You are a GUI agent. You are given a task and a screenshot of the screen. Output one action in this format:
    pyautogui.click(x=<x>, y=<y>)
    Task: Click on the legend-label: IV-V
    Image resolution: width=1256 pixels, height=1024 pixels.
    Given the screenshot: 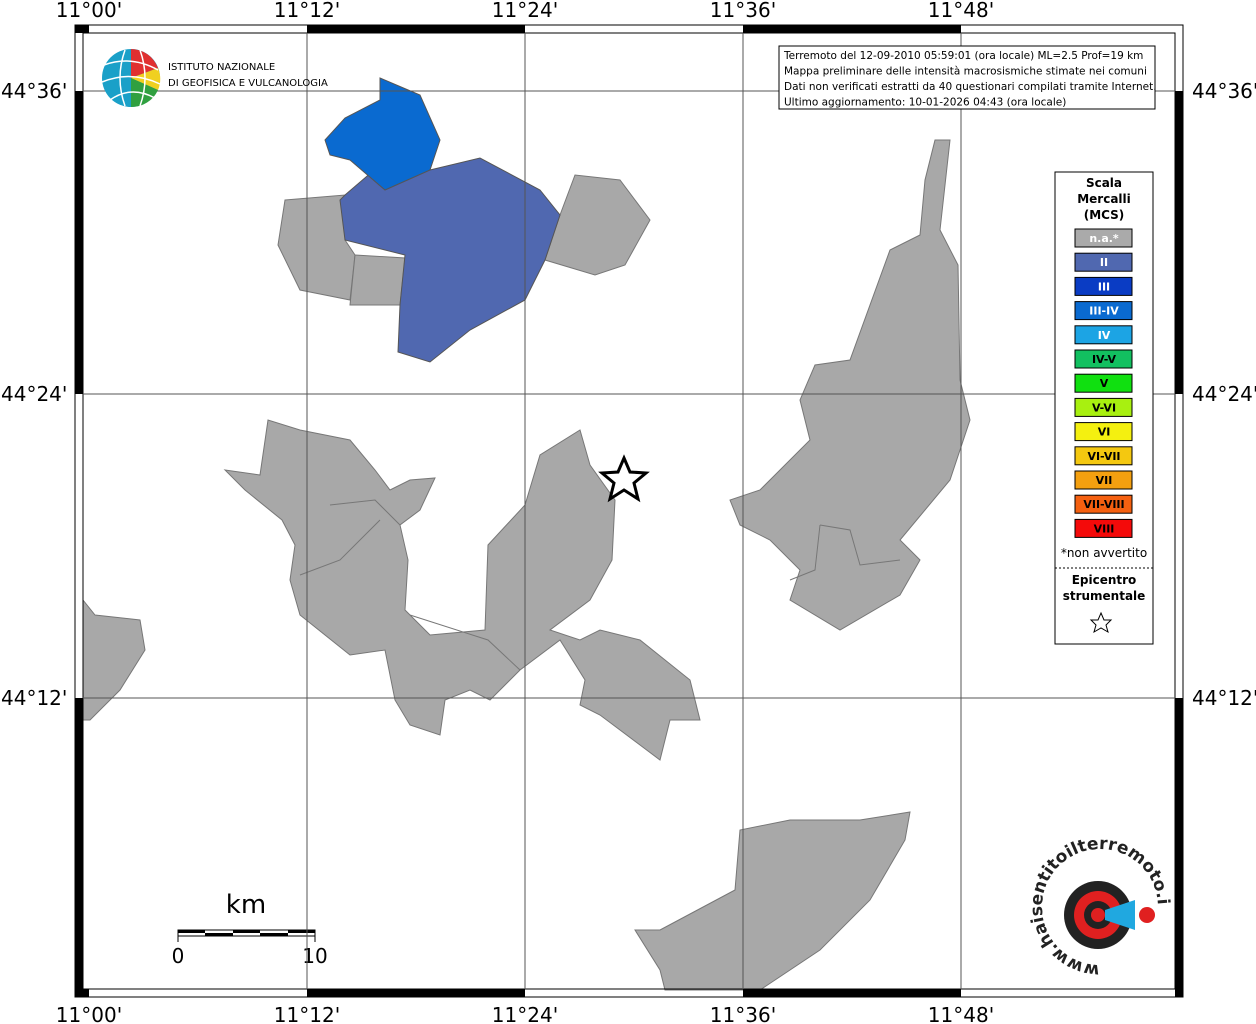 What is the action you would take?
    pyautogui.click(x=1104, y=359)
    